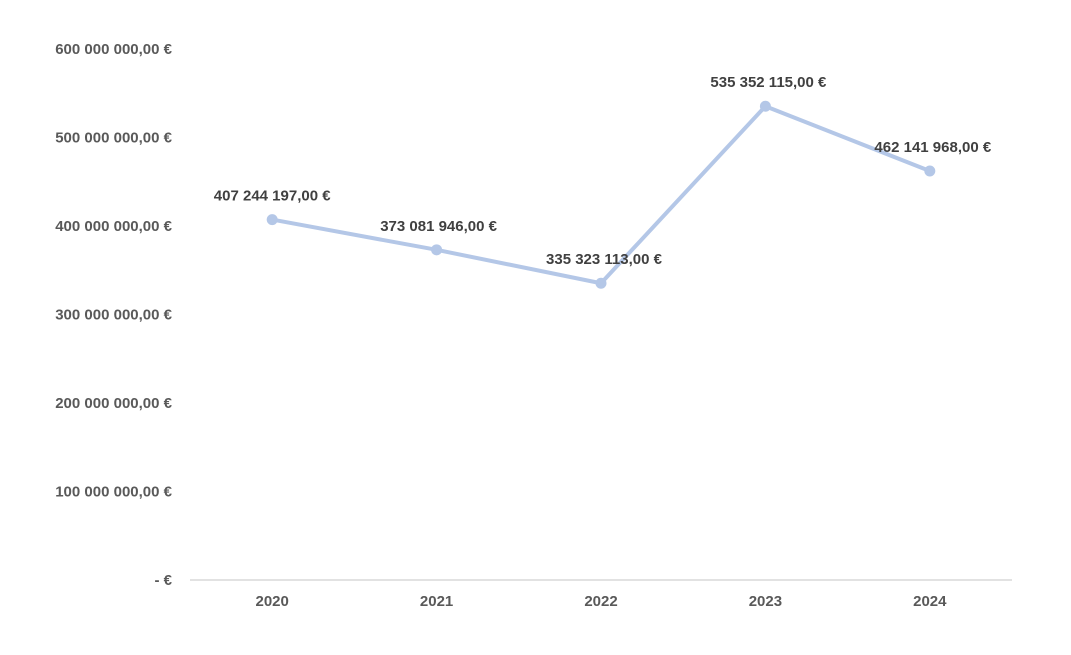  What do you see at coordinates (768, 82) in the screenshot?
I see `data-label: 535 352 115,00 €` at bounding box center [768, 82].